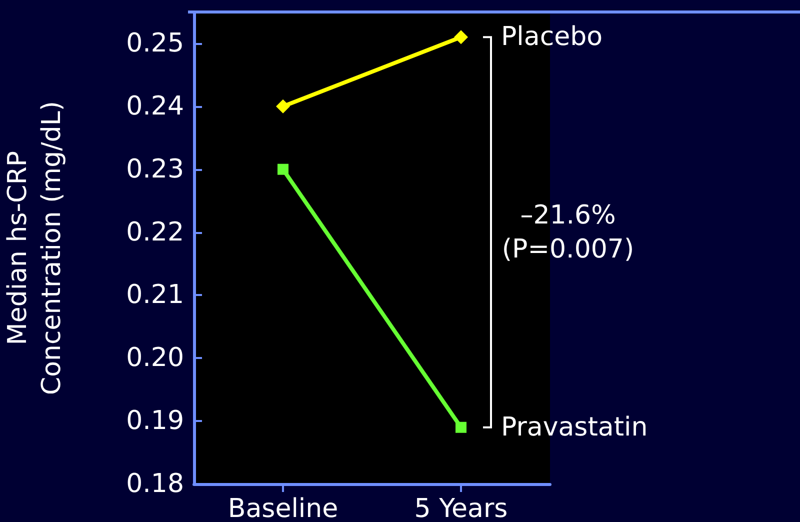  What do you see at coordinates (568, 215) in the screenshot?
I see `annotation: –21.6%` at bounding box center [568, 215].